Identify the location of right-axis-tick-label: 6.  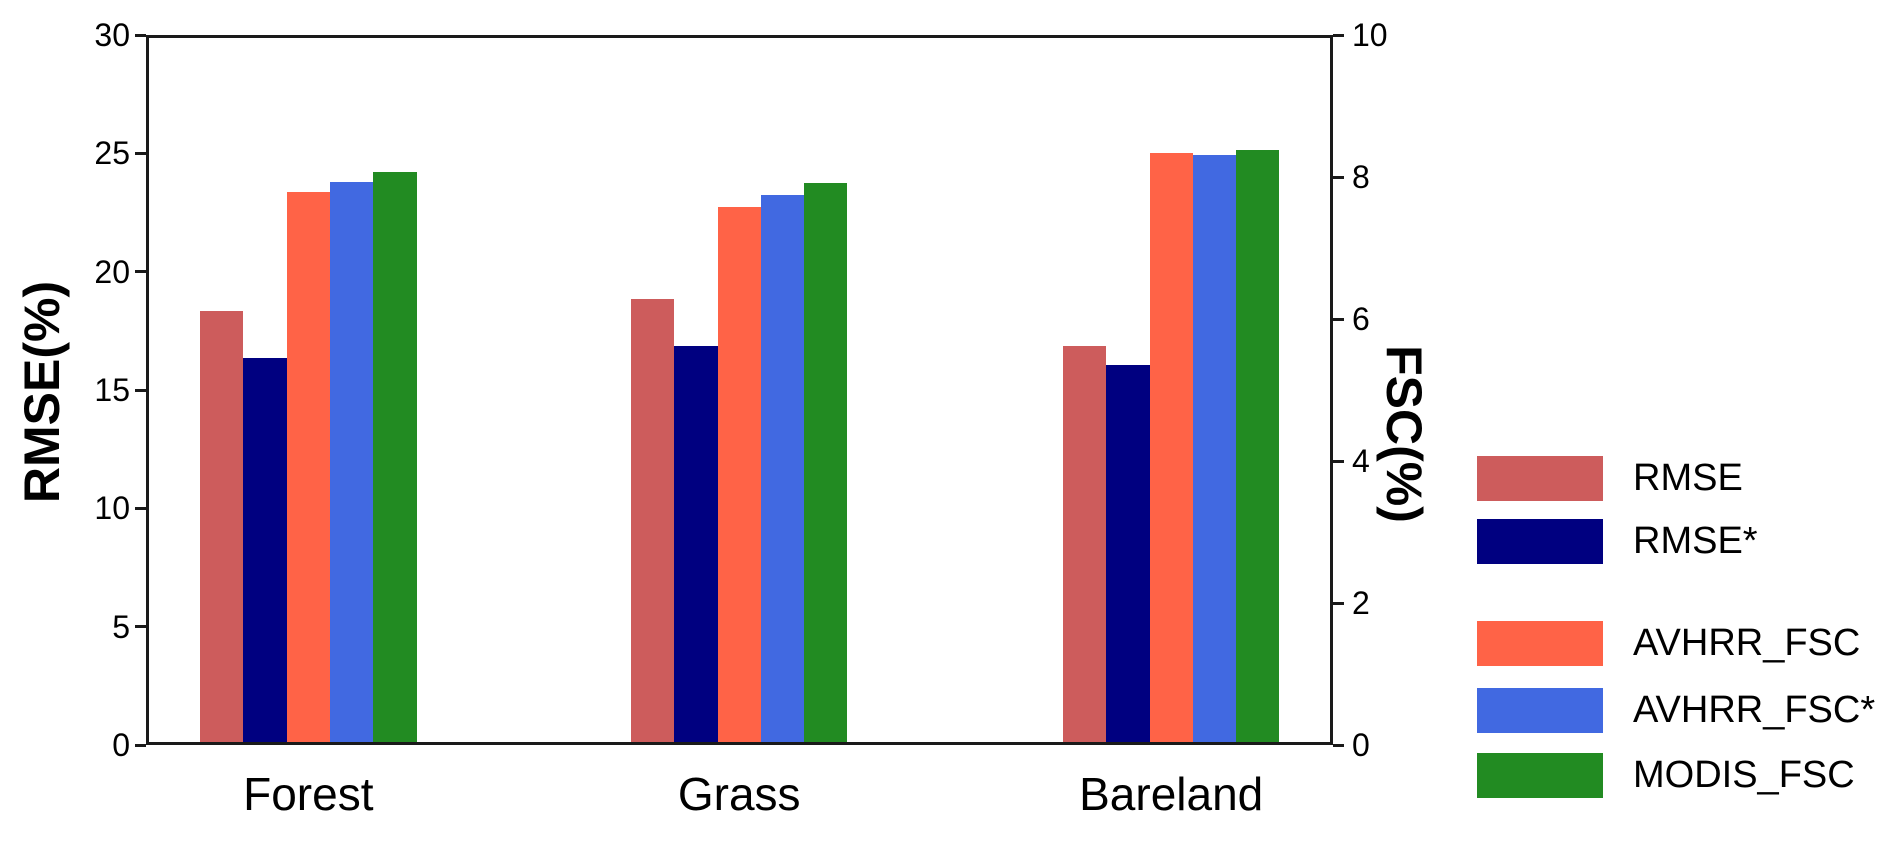
(1361, 319).